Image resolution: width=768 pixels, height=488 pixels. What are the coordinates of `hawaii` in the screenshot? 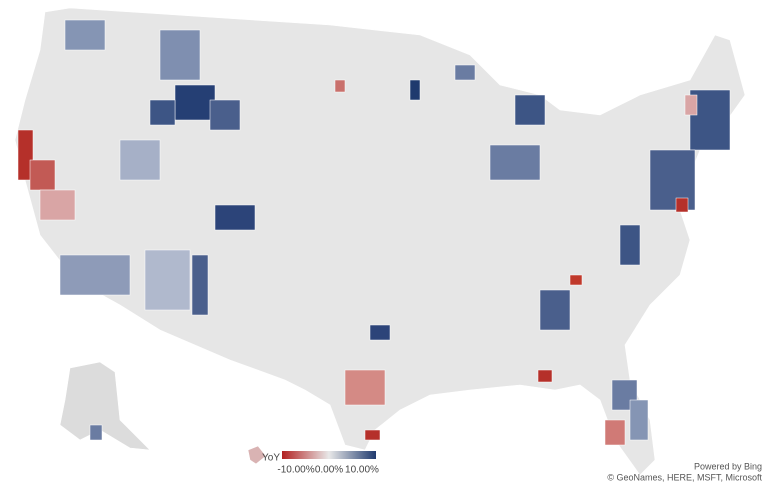 It's located at (257, 455).